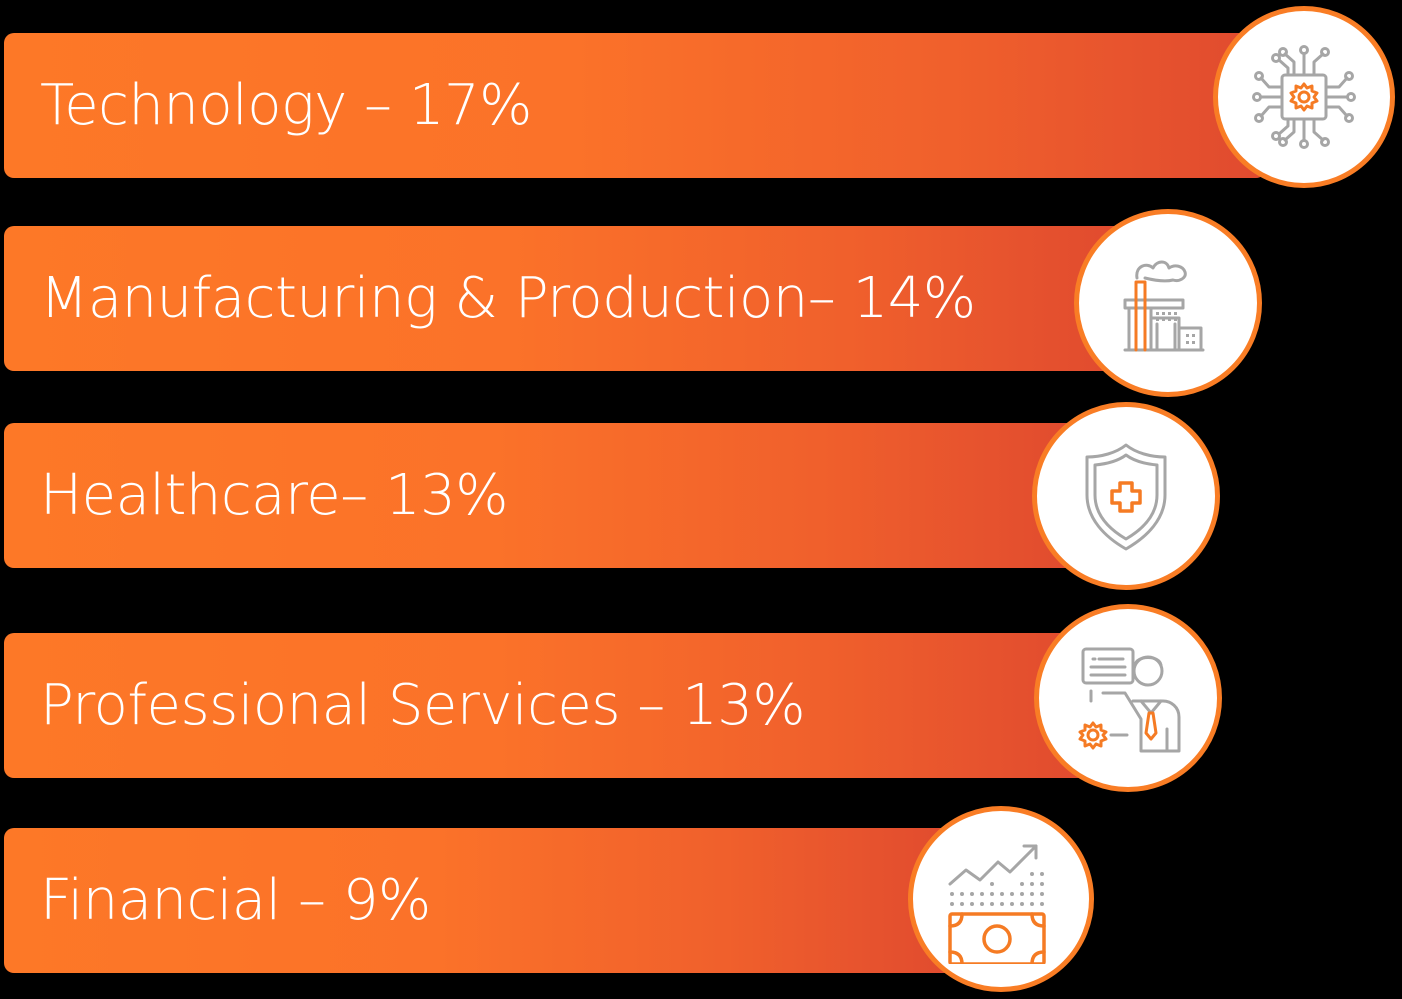  What do you see at coordinates (484, 900) in the screenshot?
I see `bar-financial: Financial – 9%` at bounding box center [484, 900].